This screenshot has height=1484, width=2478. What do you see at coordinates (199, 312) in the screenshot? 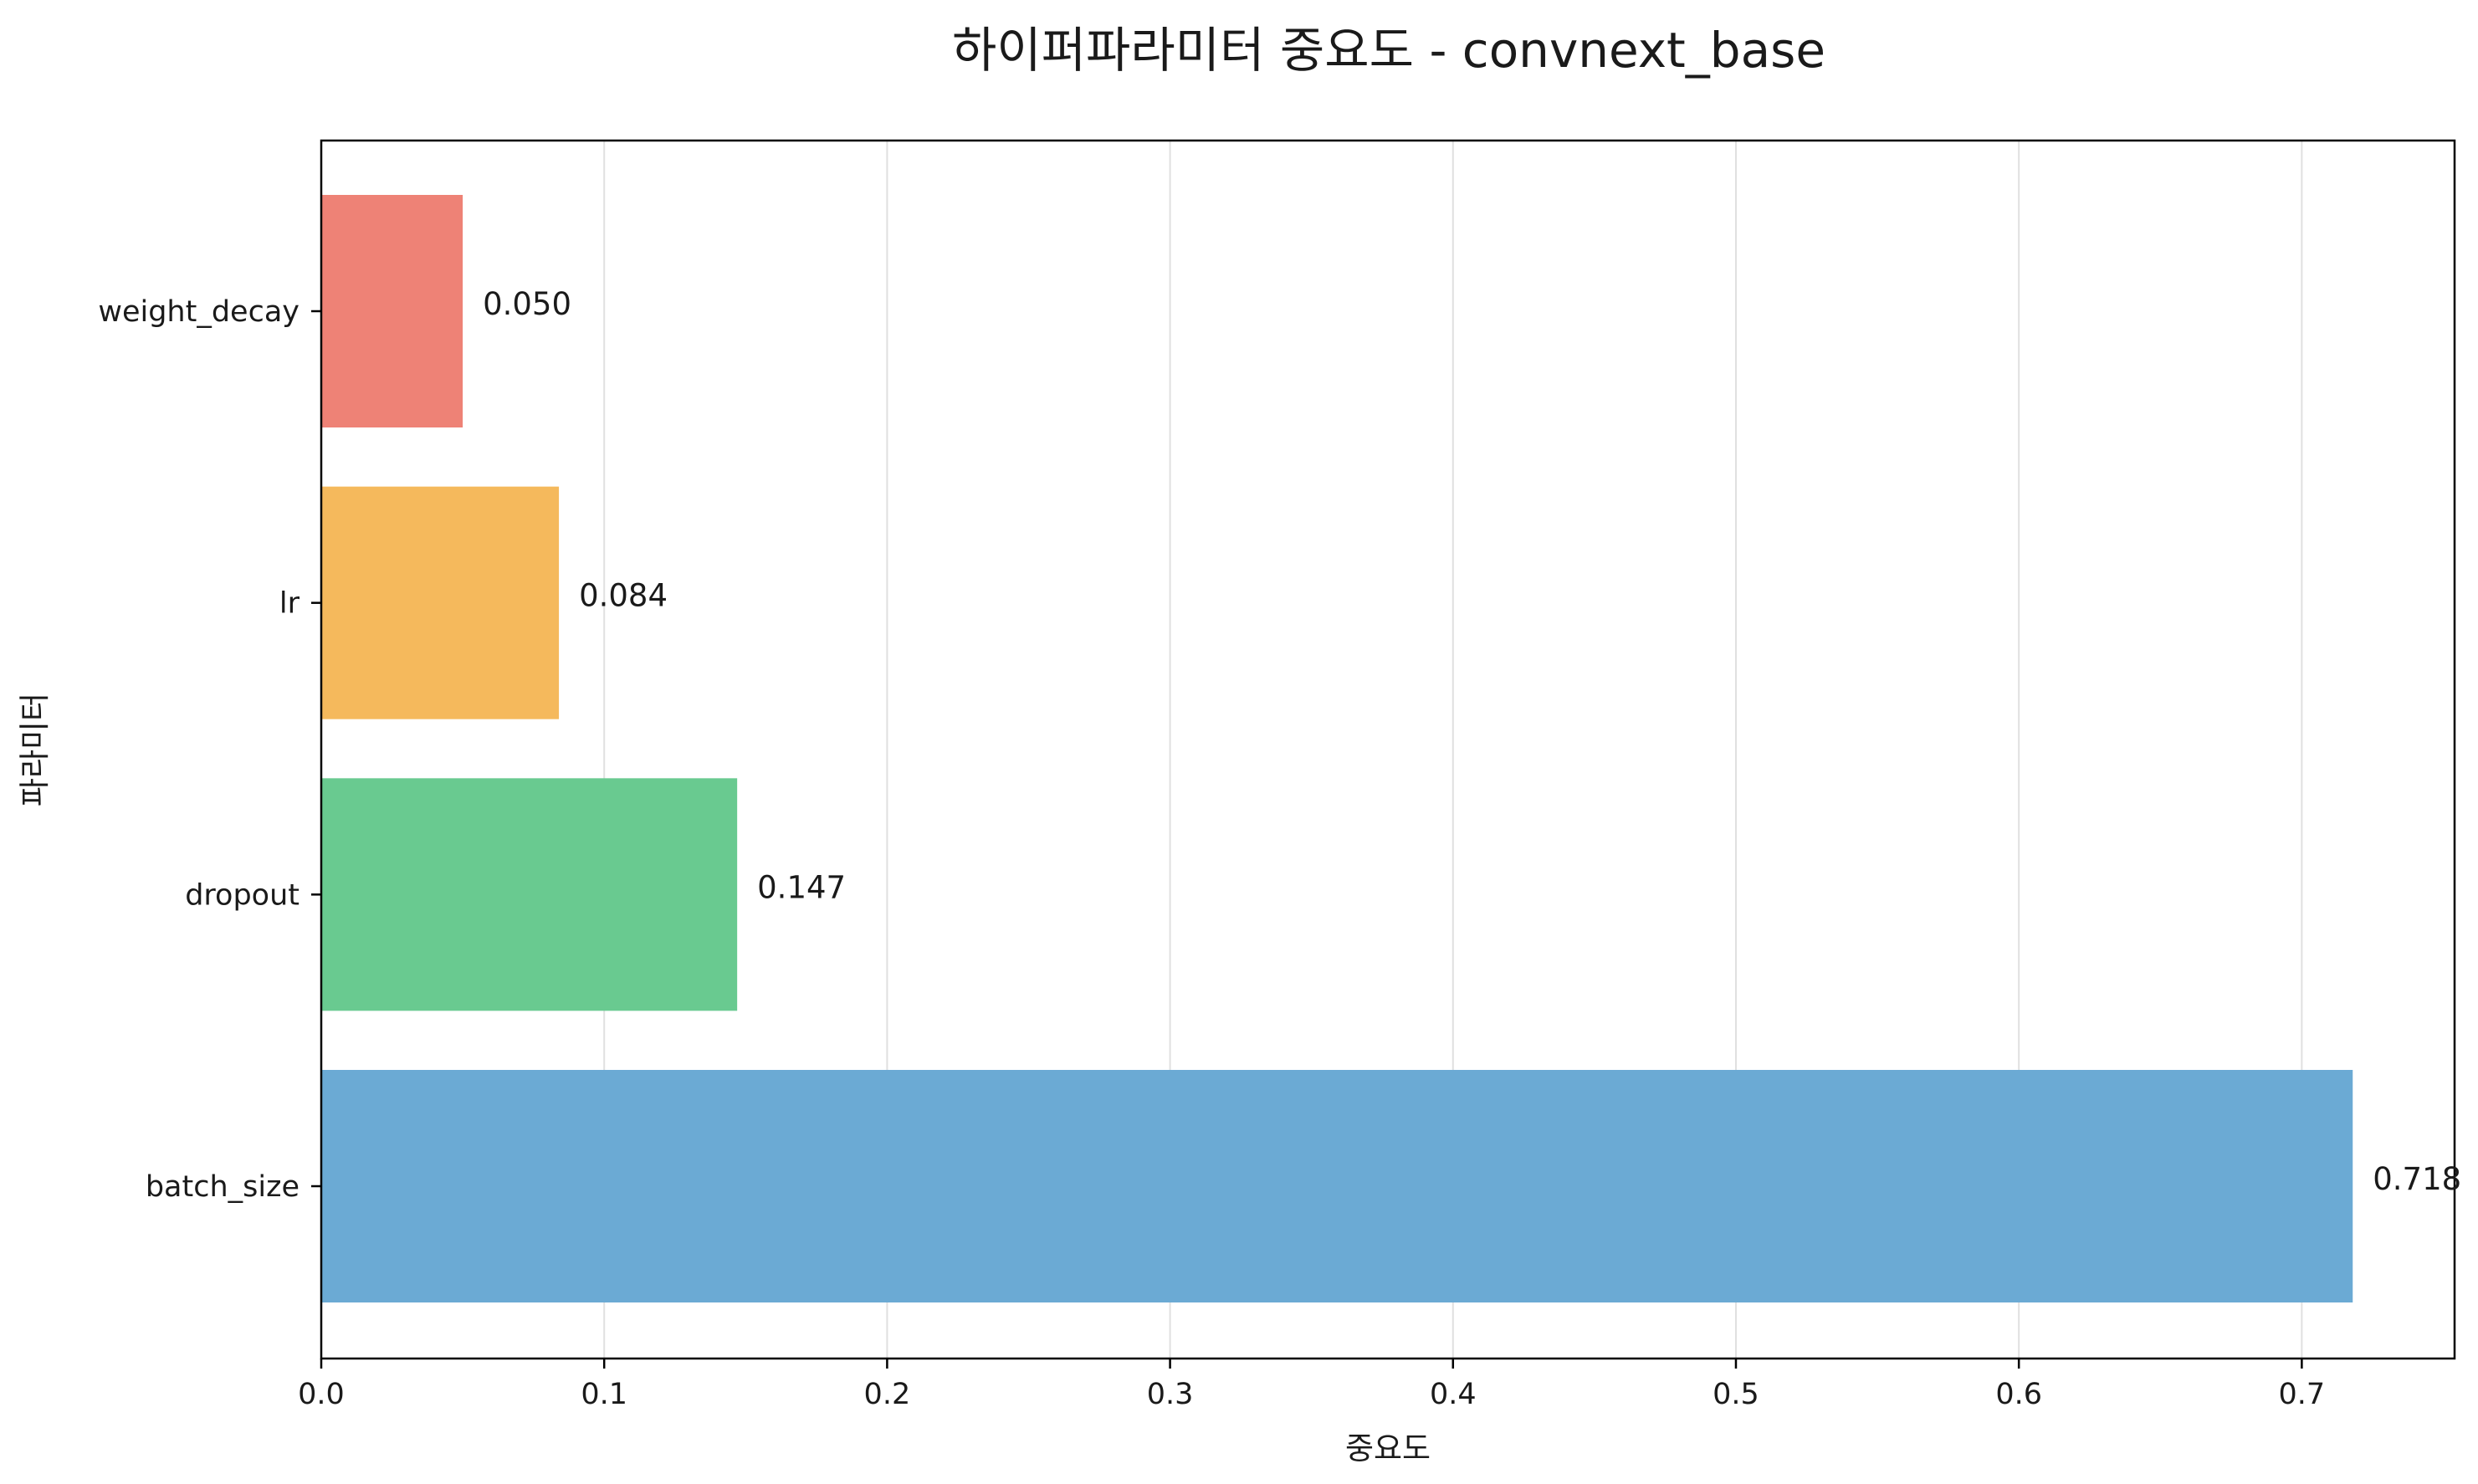
I see `y-tick-label: weight_decay` at bounding box center [199, 312].